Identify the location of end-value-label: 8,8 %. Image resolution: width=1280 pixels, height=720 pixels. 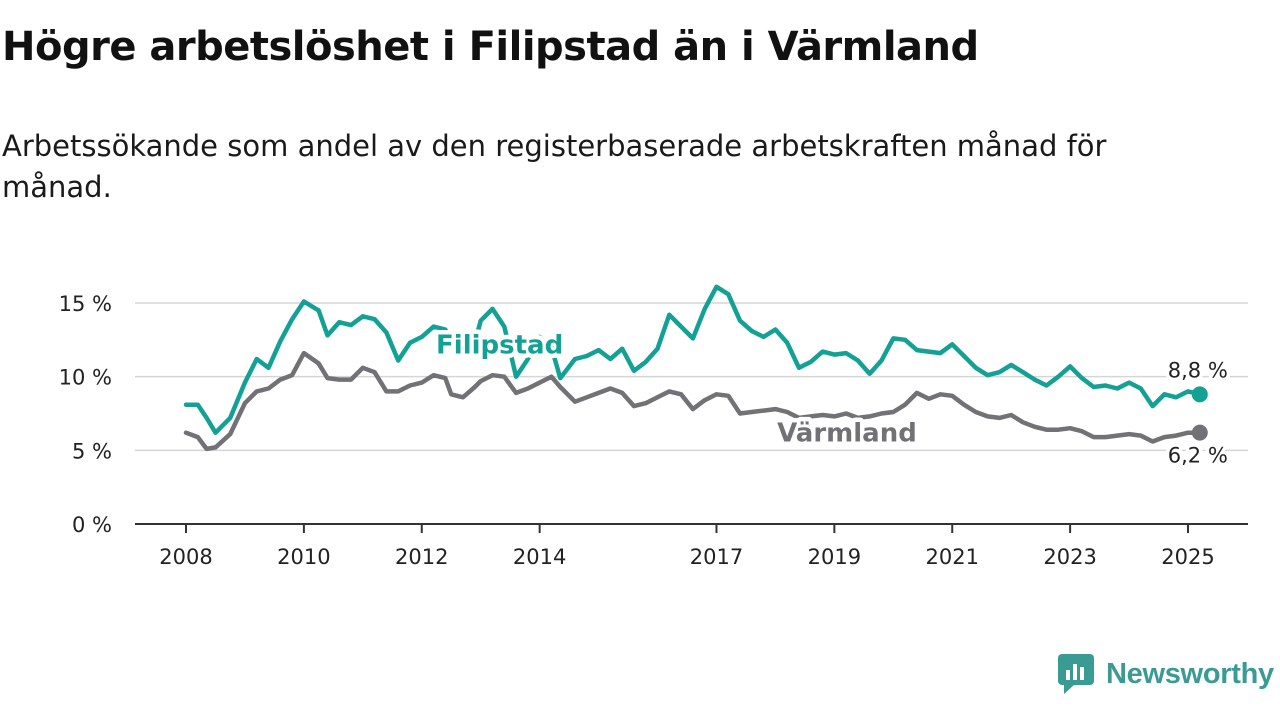
(1198, 370).